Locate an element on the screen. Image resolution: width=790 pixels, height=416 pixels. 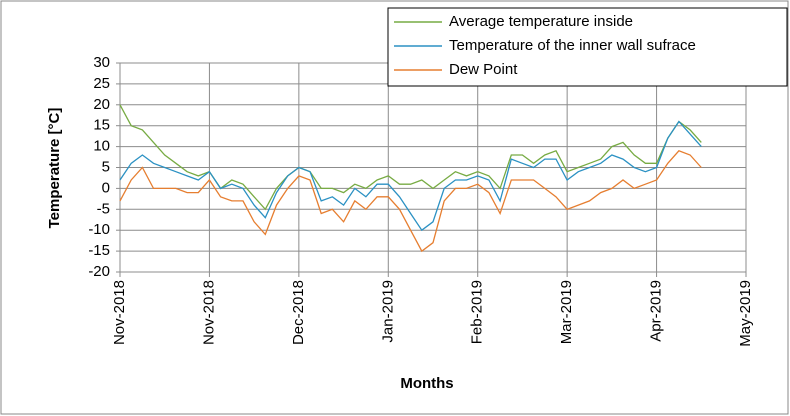
y-tick-label: 5 is located at coordinates (106, 166).